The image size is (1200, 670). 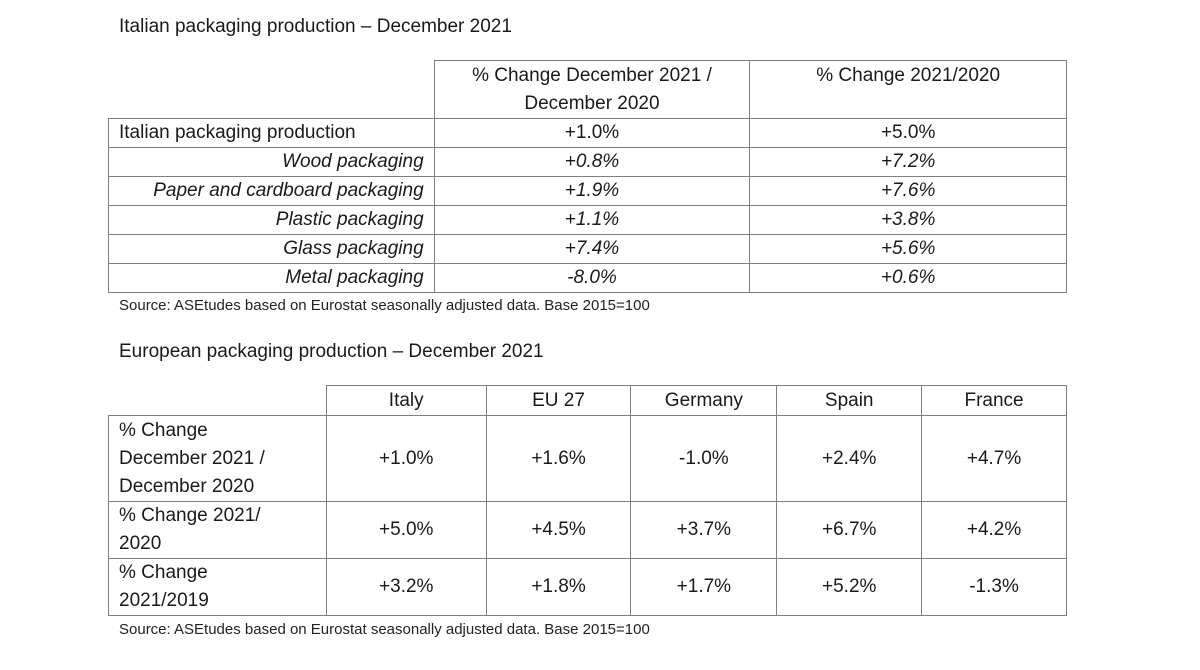 What do you see at coordinates (406, 587) in the screenshot?
I see `cell-value: +3.2%` at bounding box center [406, 587].